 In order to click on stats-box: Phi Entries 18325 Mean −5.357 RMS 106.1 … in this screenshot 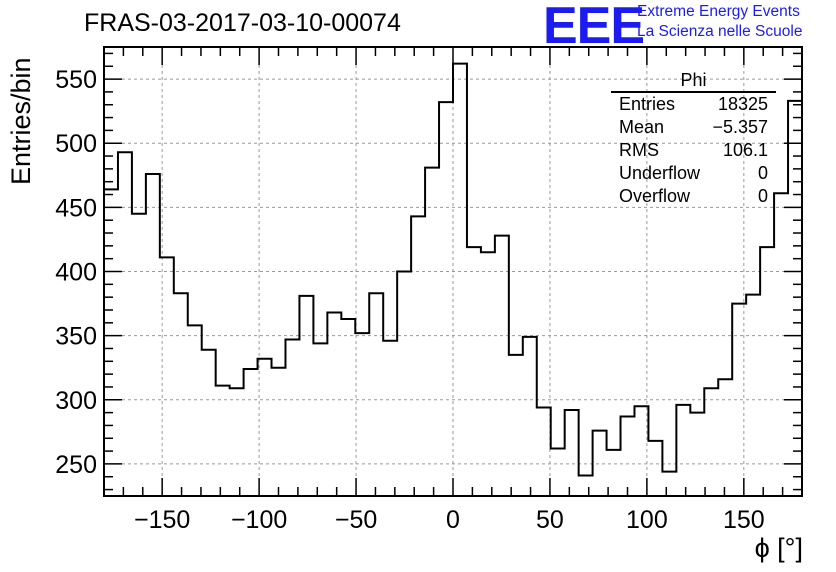, I will do `click(693, 138)`.